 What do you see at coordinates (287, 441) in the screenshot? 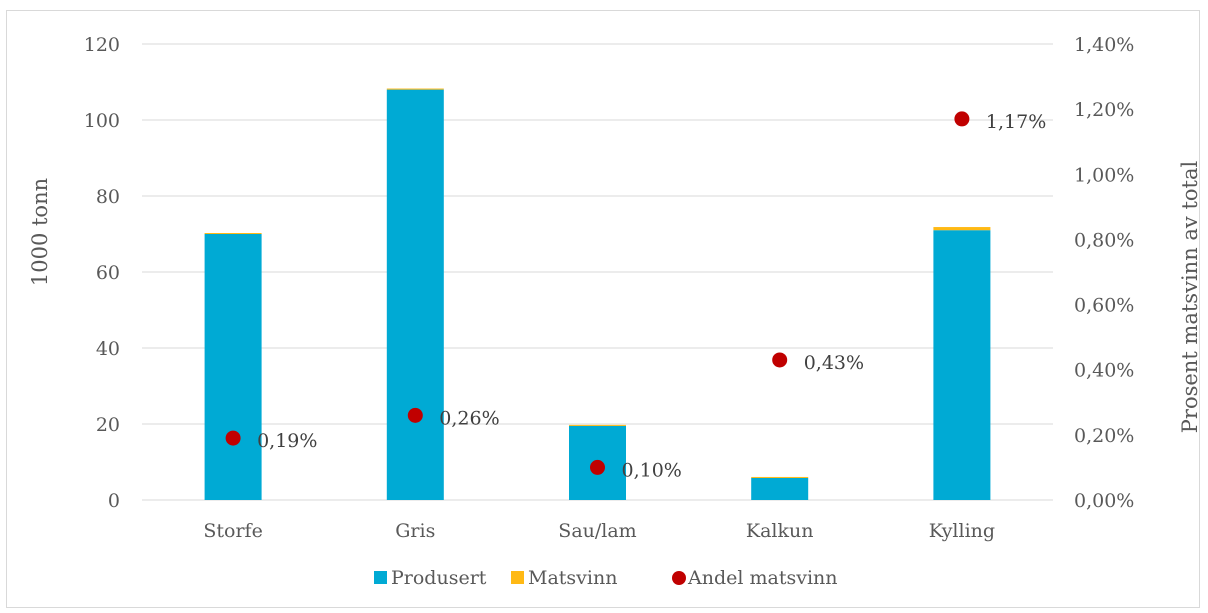
I see `data-label-andel-matsvinn: 0,19%` at bounding box center [287, 441].